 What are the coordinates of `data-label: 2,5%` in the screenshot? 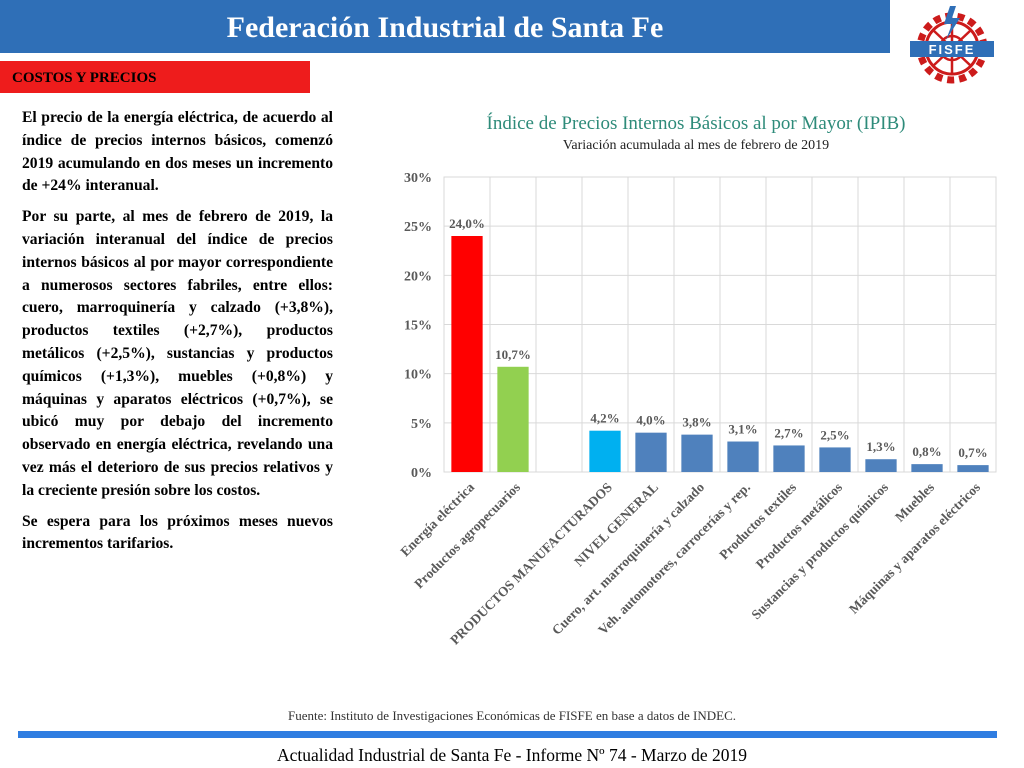 It's located at (834, 434).